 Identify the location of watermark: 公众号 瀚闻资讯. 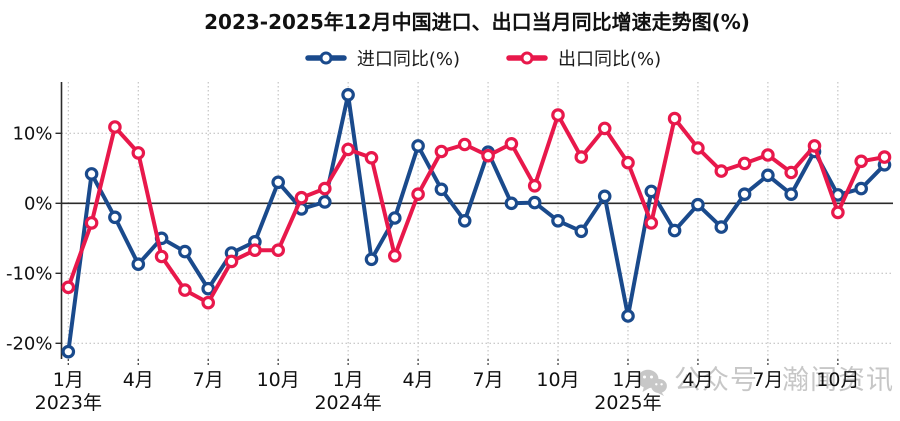
(765, 381).